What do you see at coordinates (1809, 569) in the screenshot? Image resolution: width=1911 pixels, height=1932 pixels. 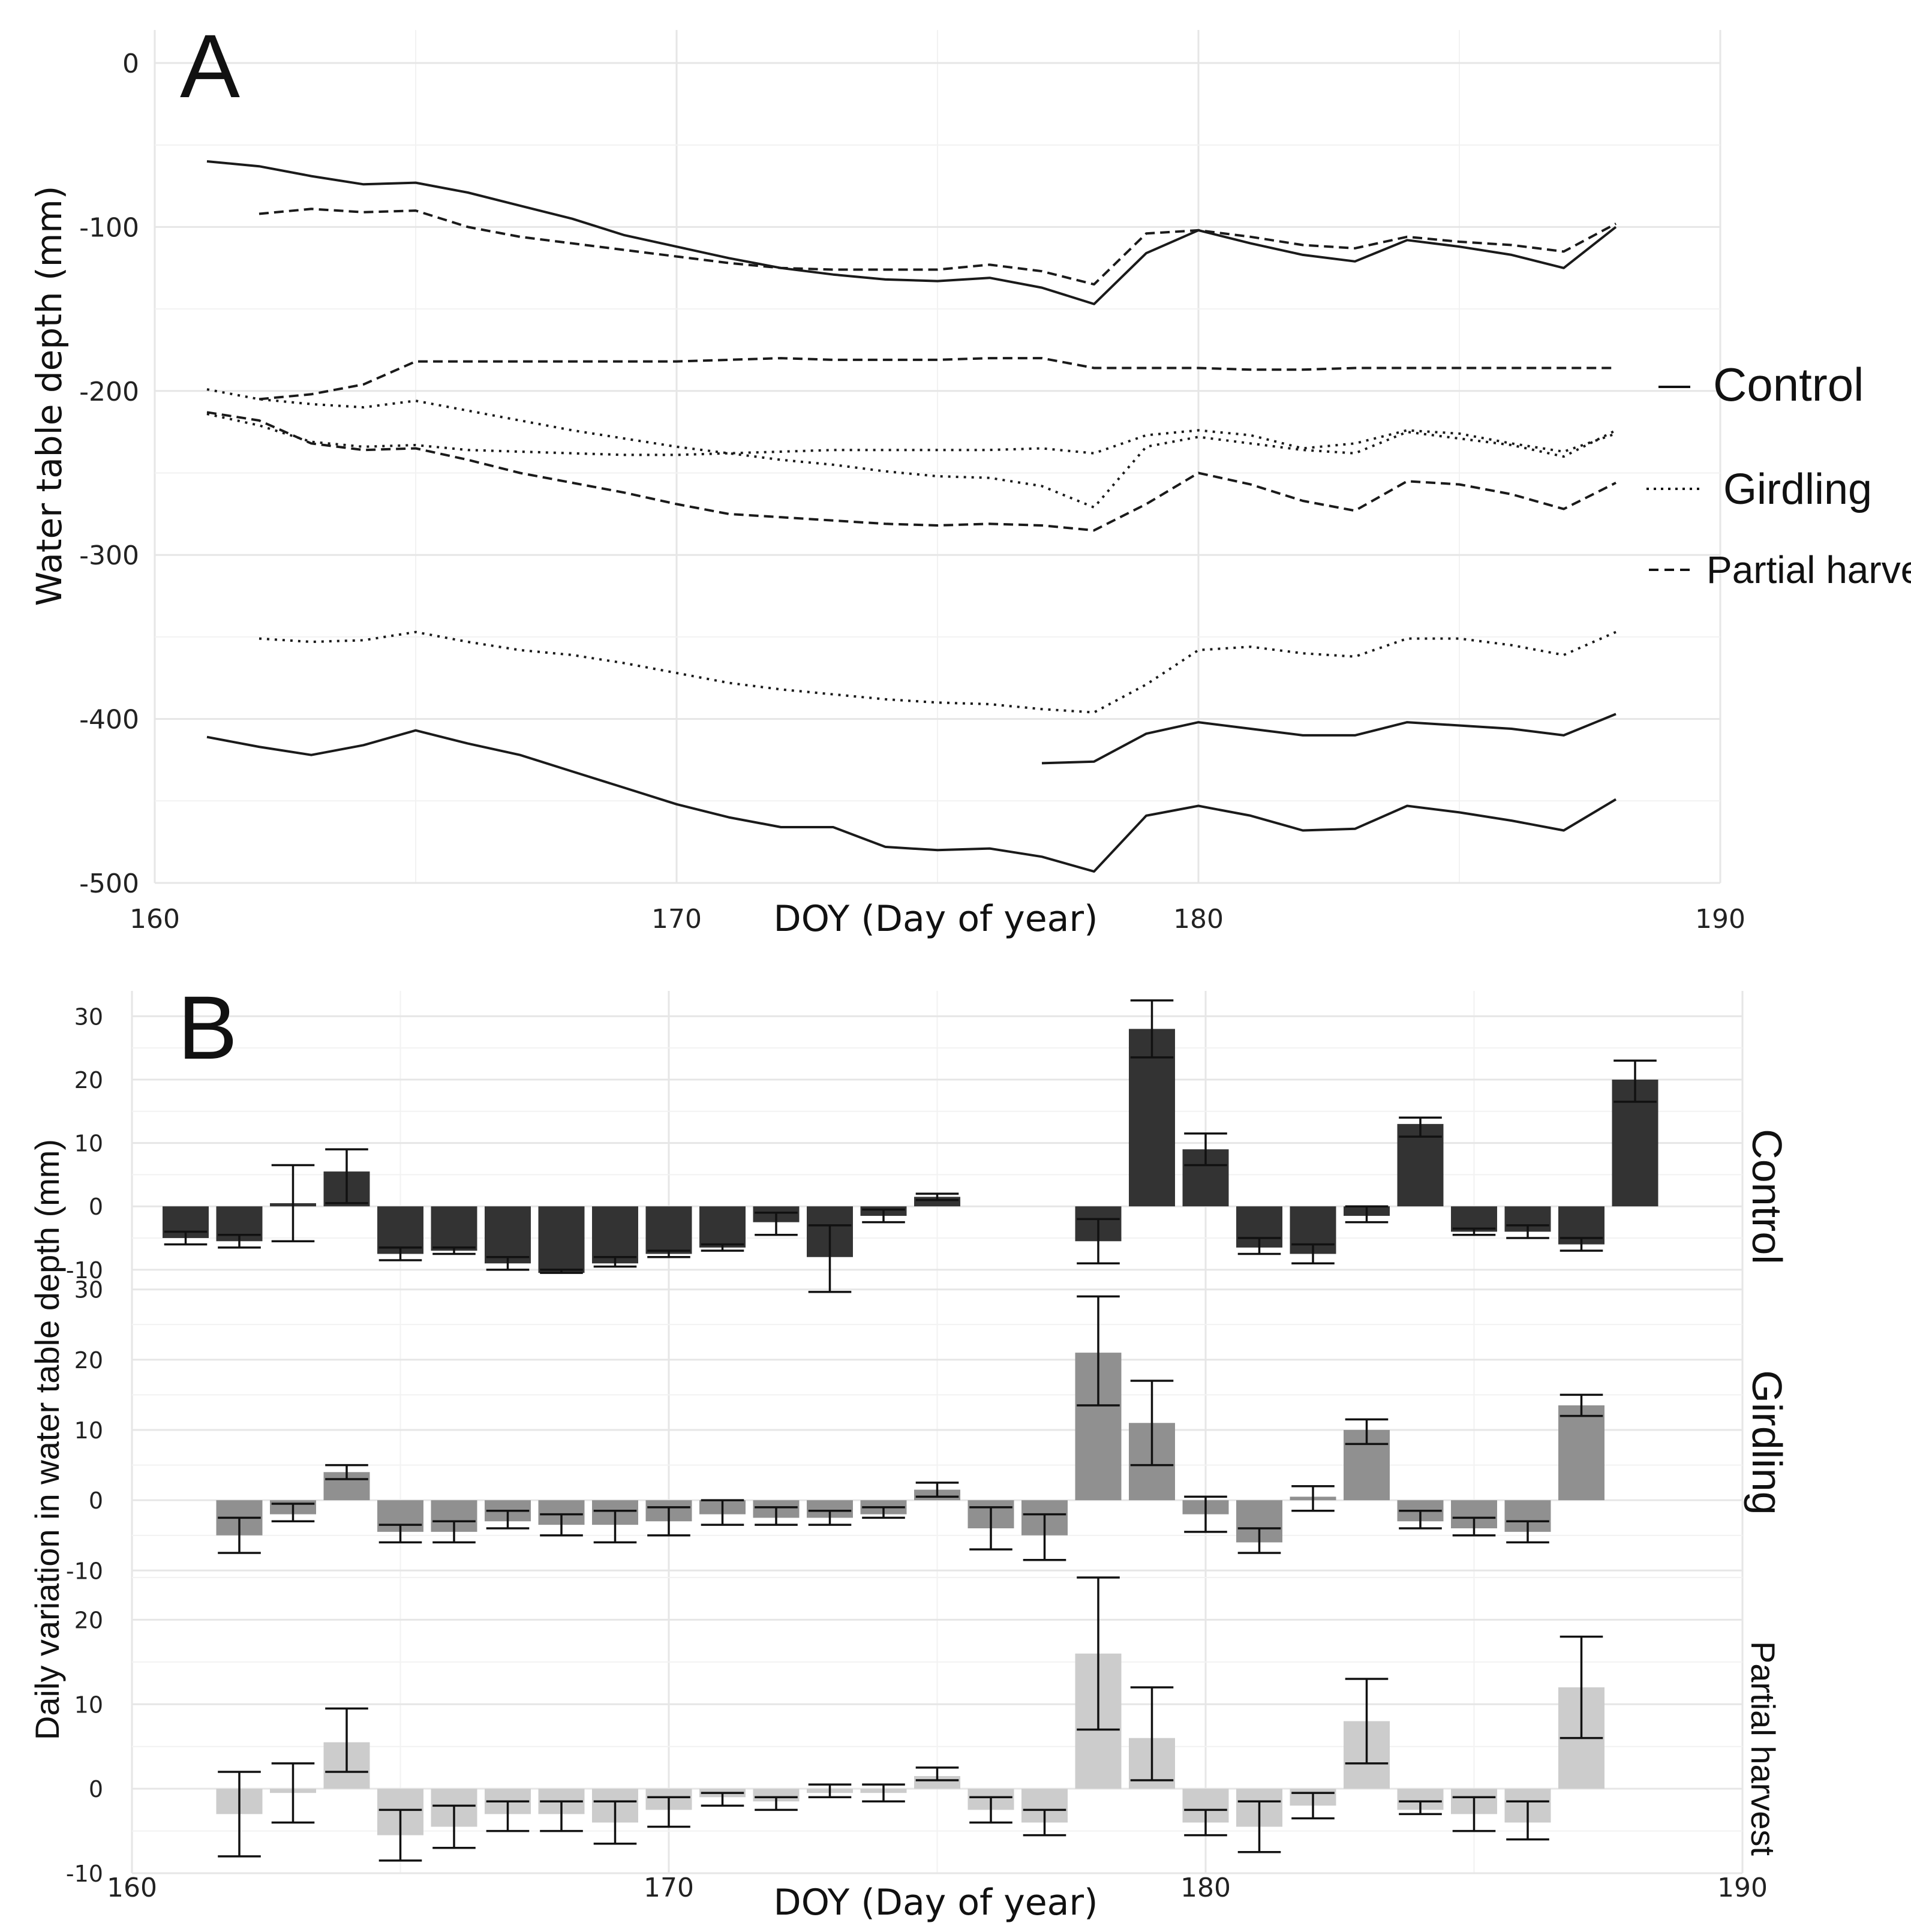 I see `legend-partial-harvest-label: Partial harvest` at bounding box center [1809, 569].